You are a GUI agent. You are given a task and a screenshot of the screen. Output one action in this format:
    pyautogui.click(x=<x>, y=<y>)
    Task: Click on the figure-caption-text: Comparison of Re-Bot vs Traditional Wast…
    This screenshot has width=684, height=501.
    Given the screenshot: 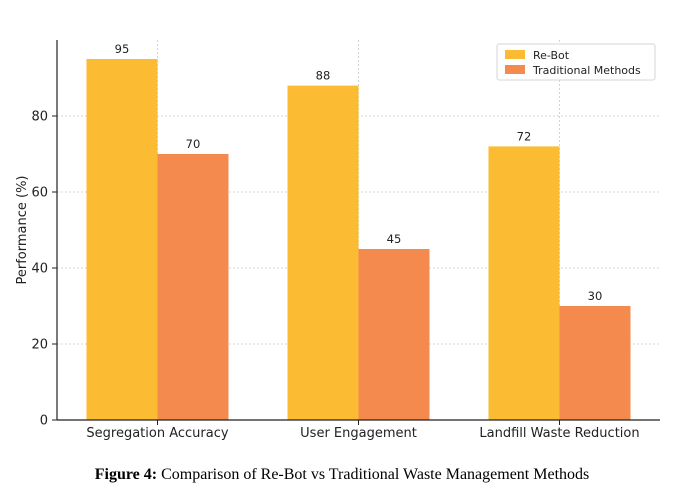 What is the action you would take?
    pyautogui.click(x=373, y=474)
    